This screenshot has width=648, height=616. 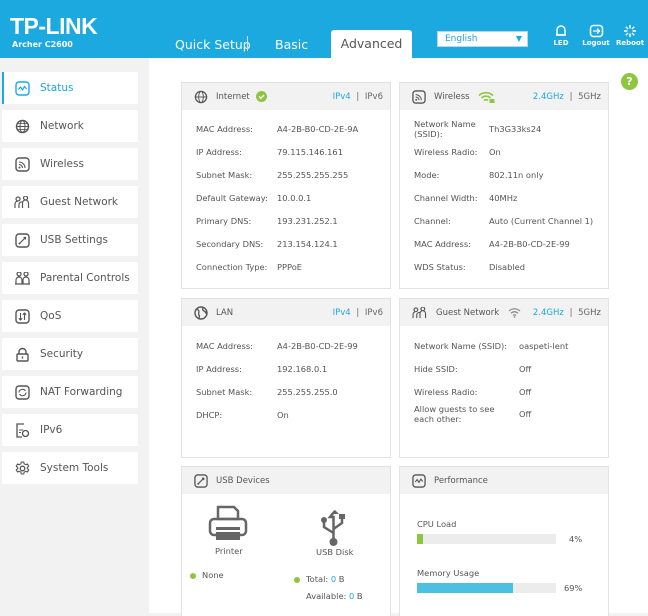 I want to click on guest-ssid-value: oaspeti-lent, so click(x=544, y=346).